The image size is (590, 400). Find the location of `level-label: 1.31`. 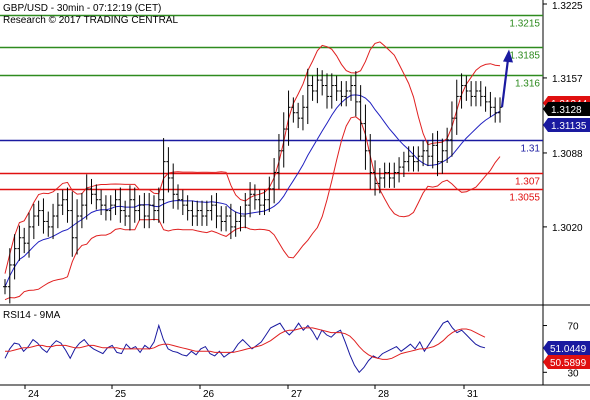

level-label: 1.31 is located at coordinates (531, 149).